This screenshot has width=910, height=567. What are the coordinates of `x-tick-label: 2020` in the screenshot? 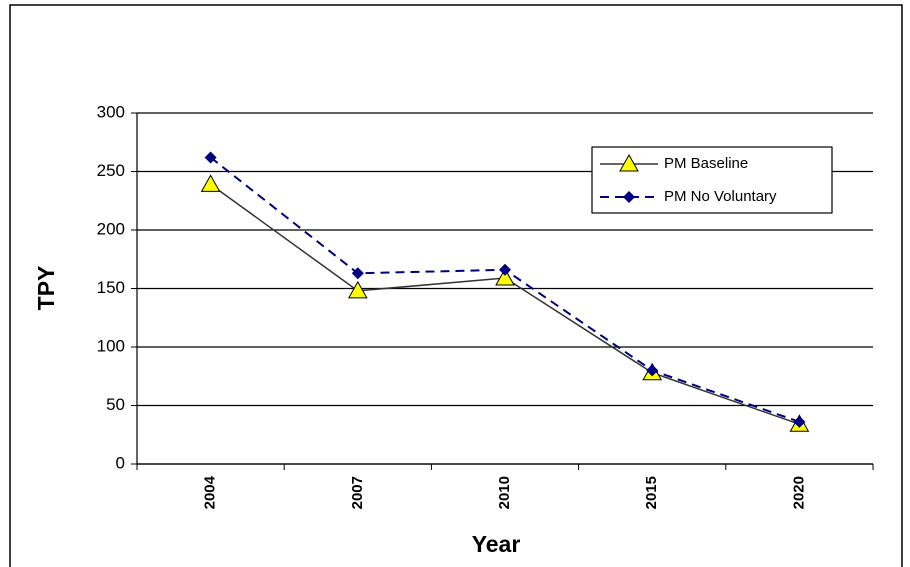 It's located at (798, 492).